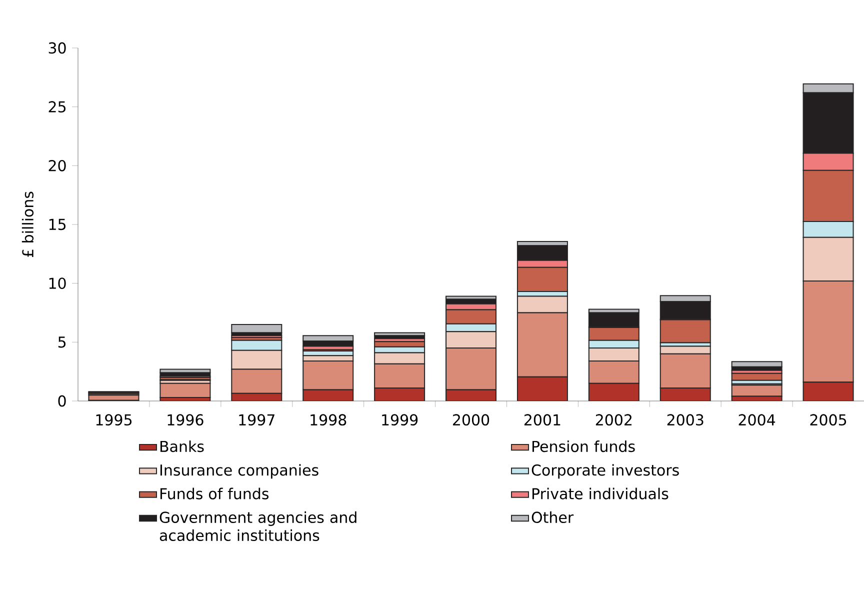  Describe the element at coordinates (57, 106) in the screenshot. I see `y-tick-label: 25` at that location.